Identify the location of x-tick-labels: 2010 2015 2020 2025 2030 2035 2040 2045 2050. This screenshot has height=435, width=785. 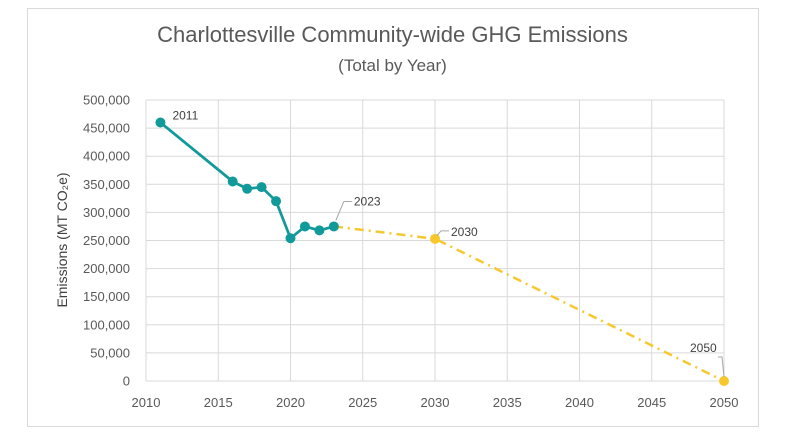
(435, 402).